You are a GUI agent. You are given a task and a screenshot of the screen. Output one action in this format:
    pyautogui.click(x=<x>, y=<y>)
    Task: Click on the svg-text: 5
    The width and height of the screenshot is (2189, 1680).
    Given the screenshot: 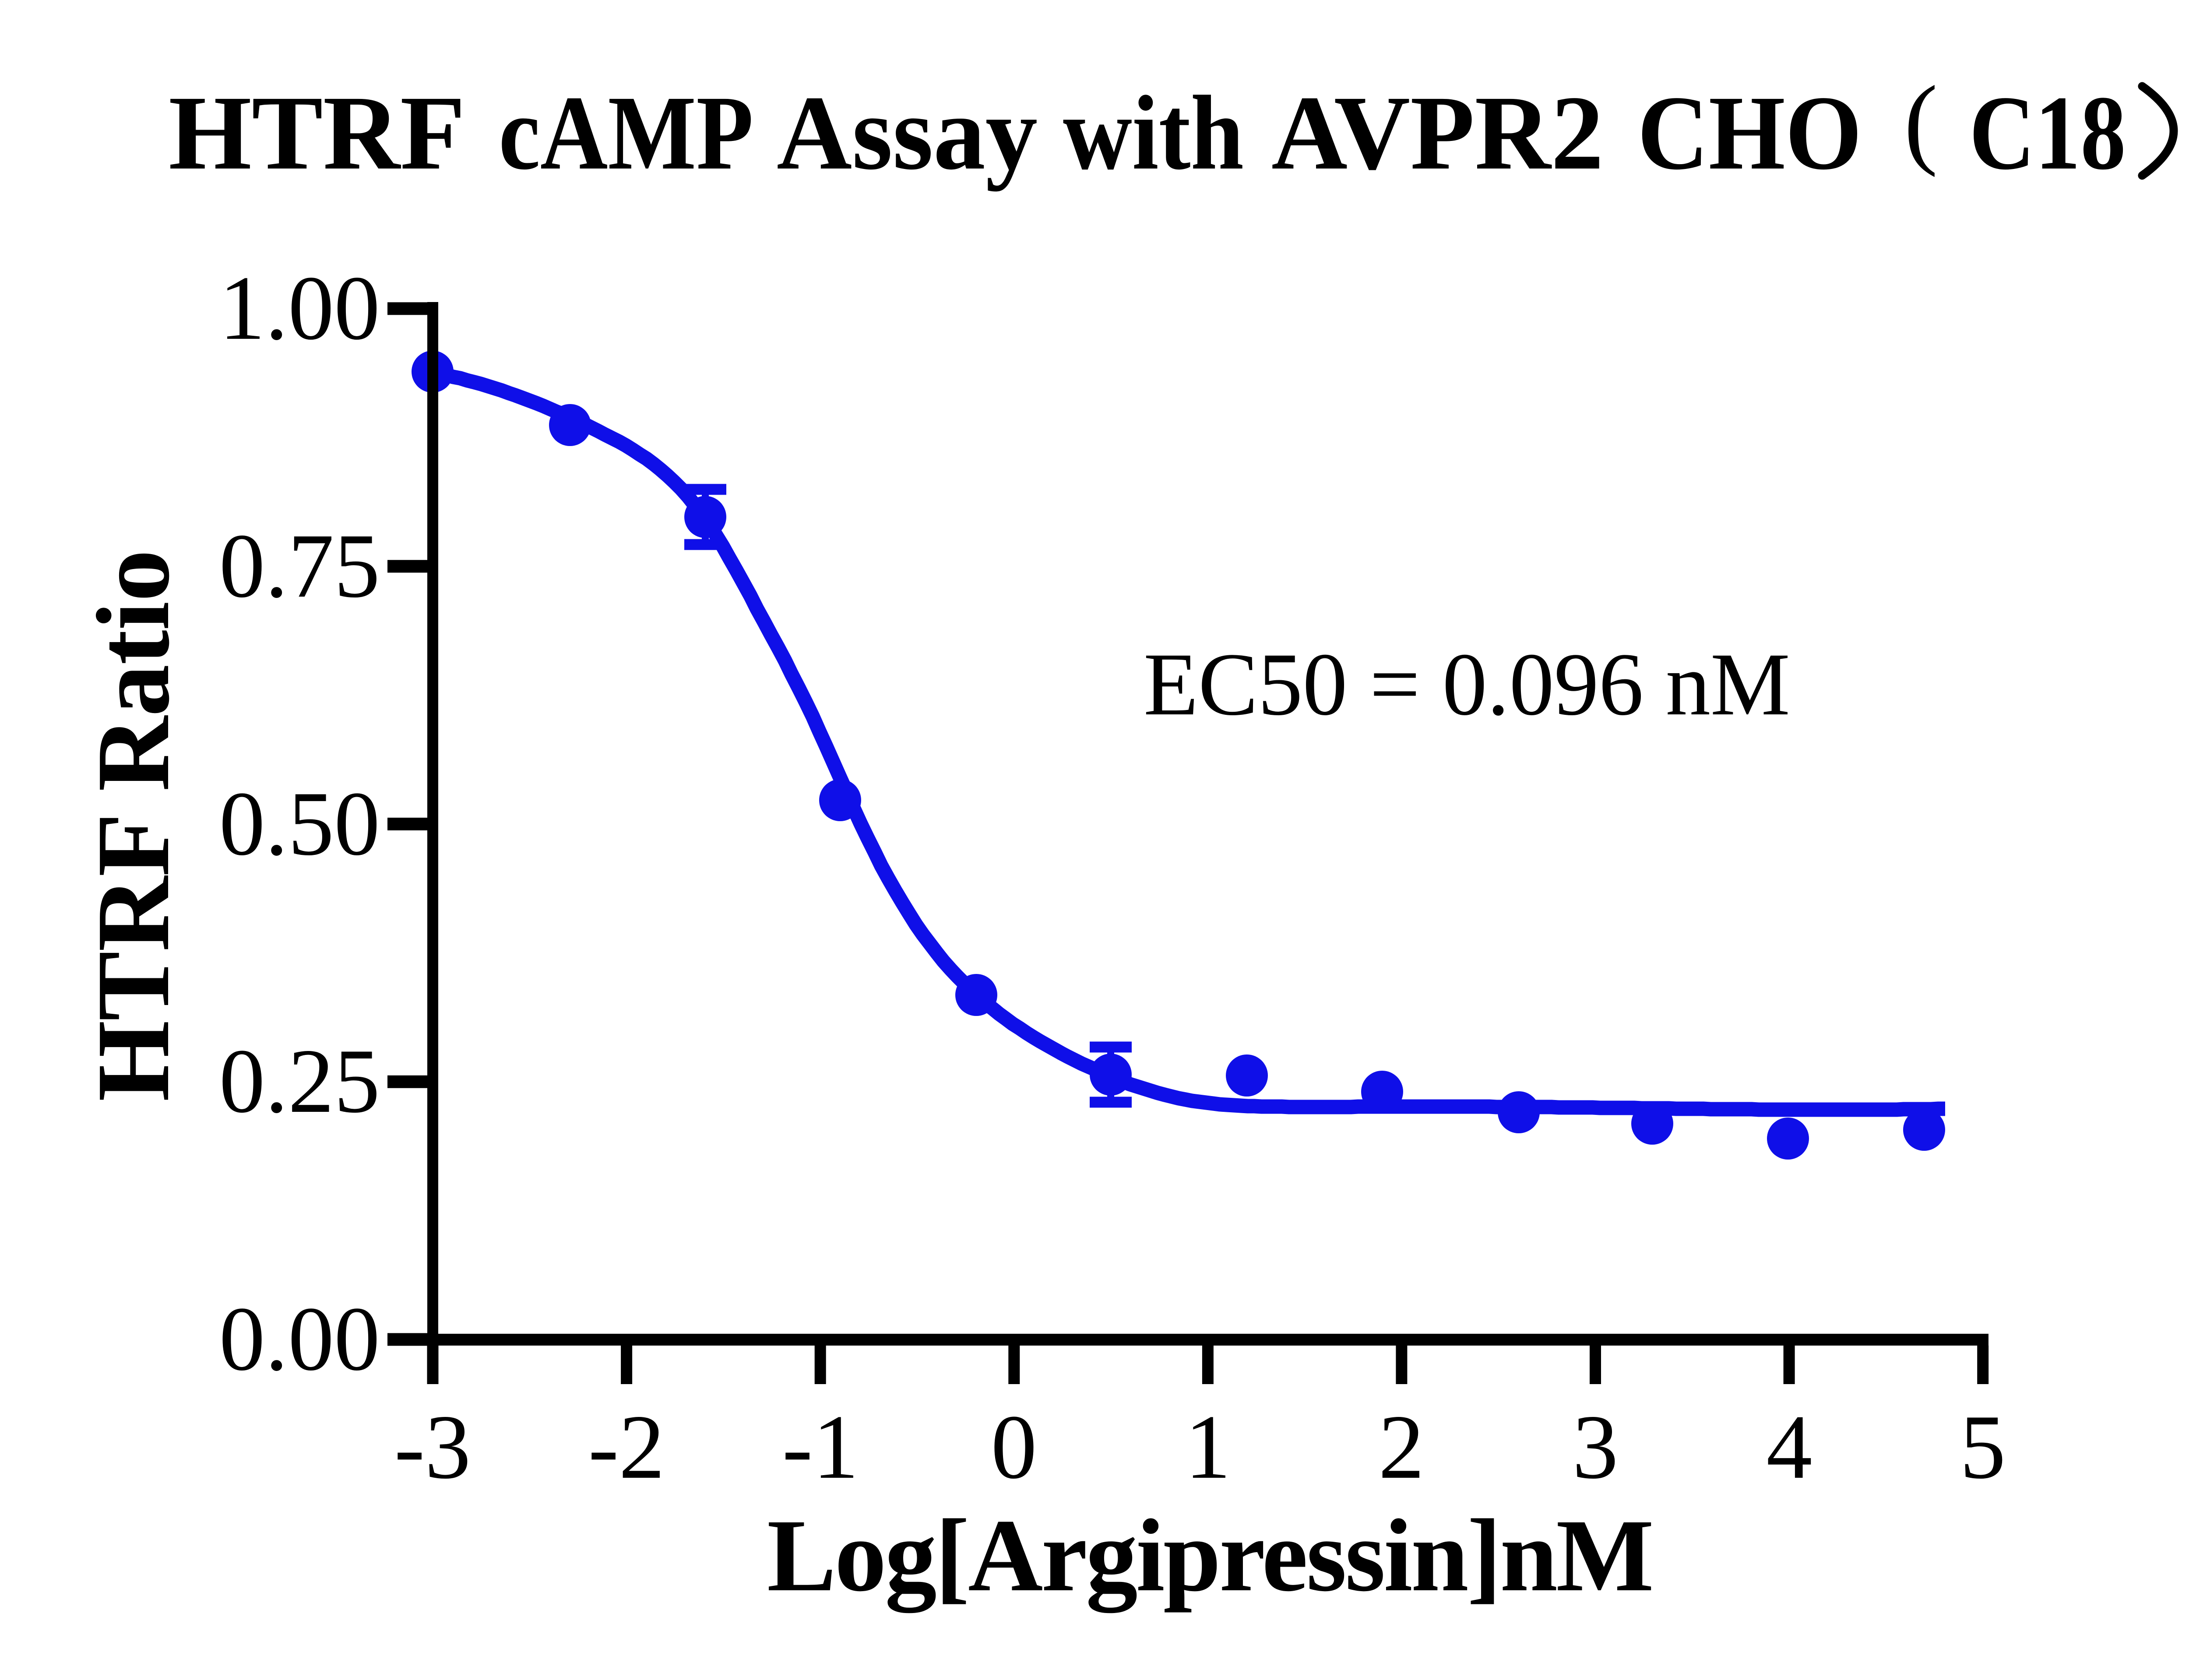 What is the action you would take?
    pyautogui.click(x=1983, y=1447)
    